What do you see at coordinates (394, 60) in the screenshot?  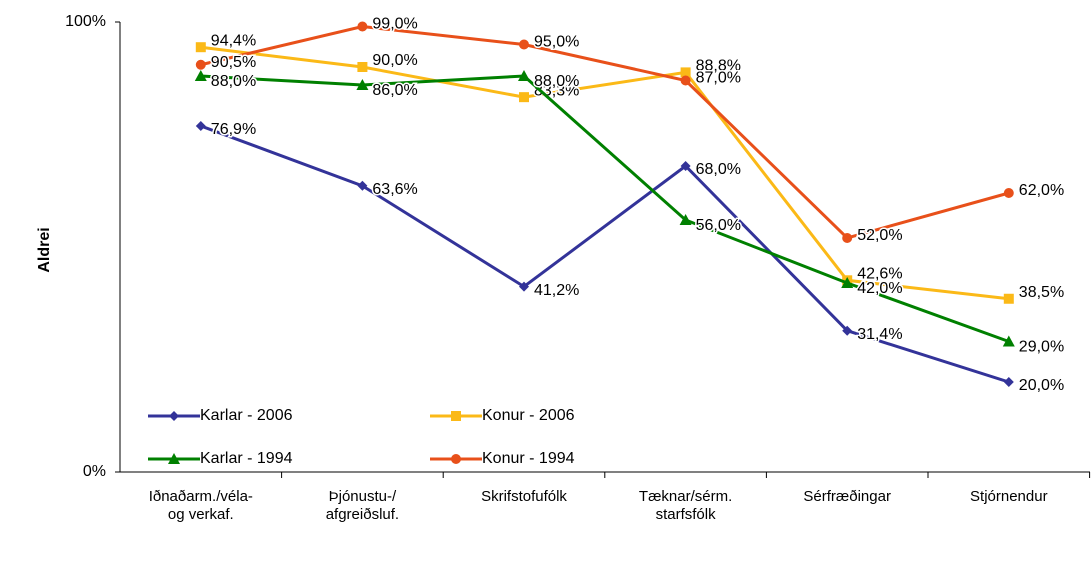 I see `data-label: 90,0%` at bounding box center [394, 60].